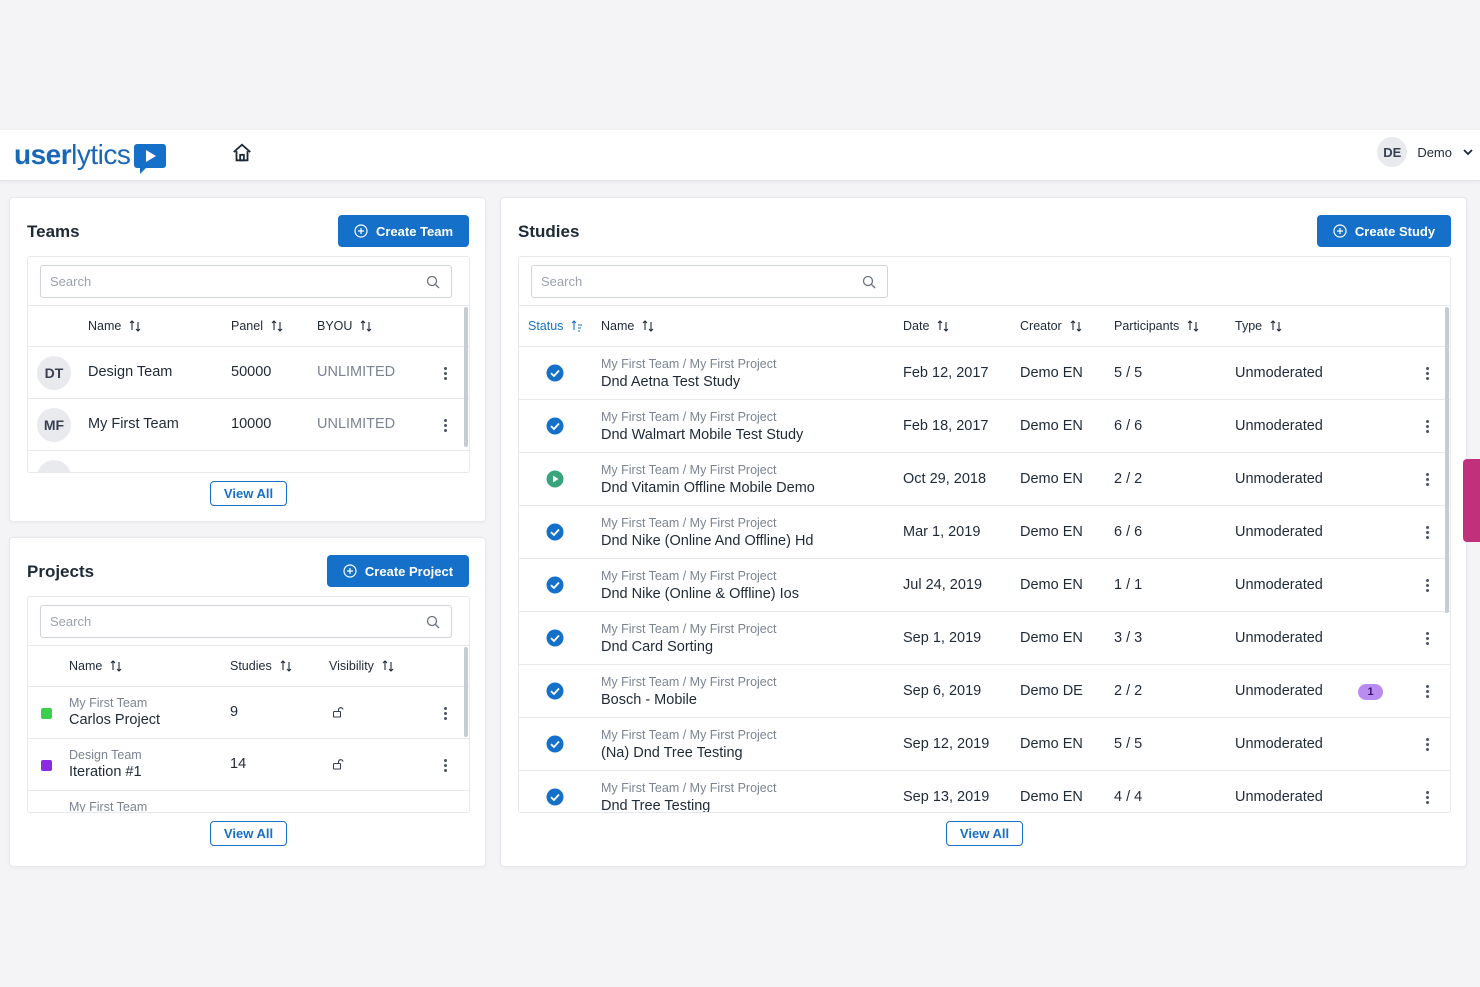 This screenshot has height=987, width=1480. Describe the element at coordinates (942, 532) in the screenshot. I see `study-date: Mar 1, 2019` at that location.